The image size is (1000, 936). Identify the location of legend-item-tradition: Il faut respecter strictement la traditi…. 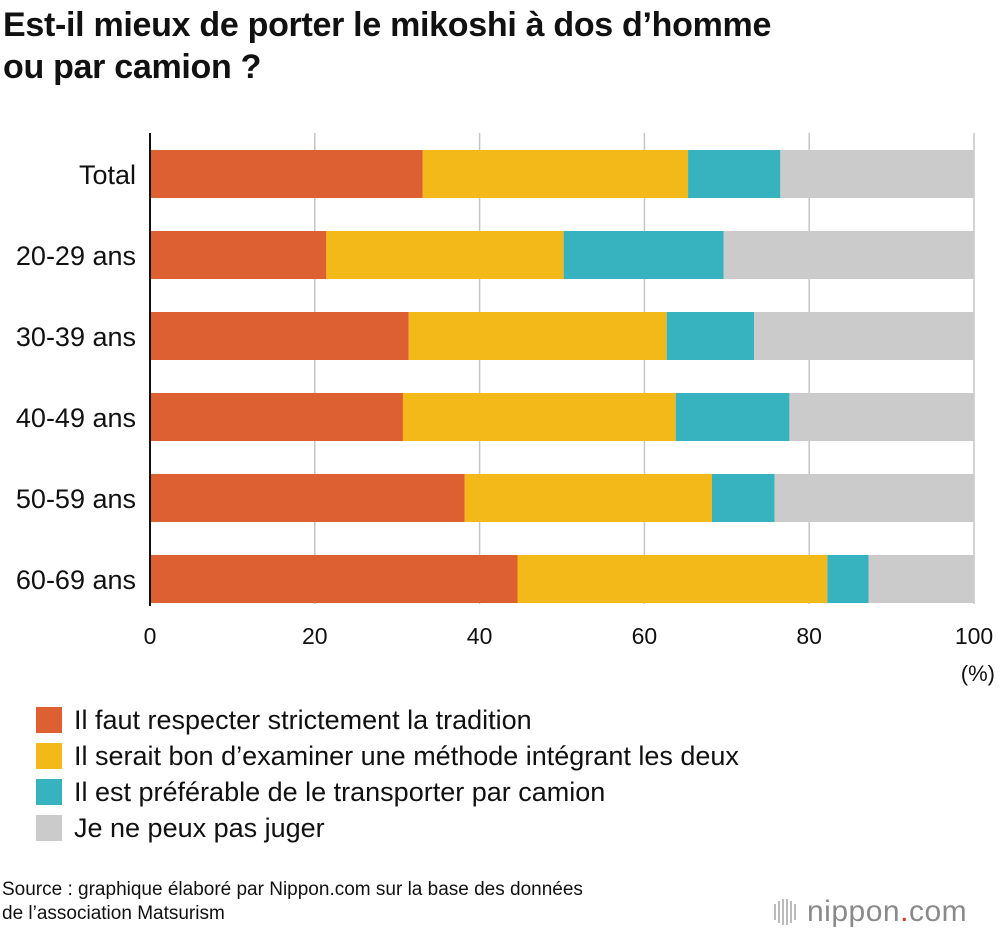
(486, 720).